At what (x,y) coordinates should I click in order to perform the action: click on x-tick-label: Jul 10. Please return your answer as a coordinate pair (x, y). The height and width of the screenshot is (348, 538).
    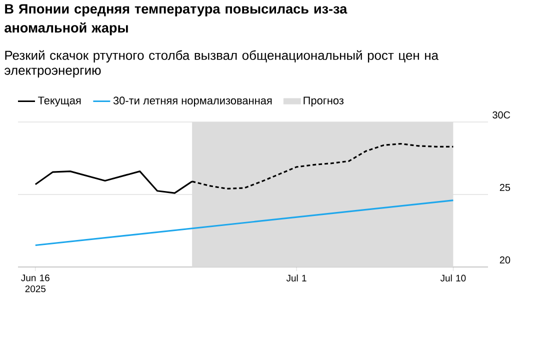
    Looking at the image, I should click on (453, 278).